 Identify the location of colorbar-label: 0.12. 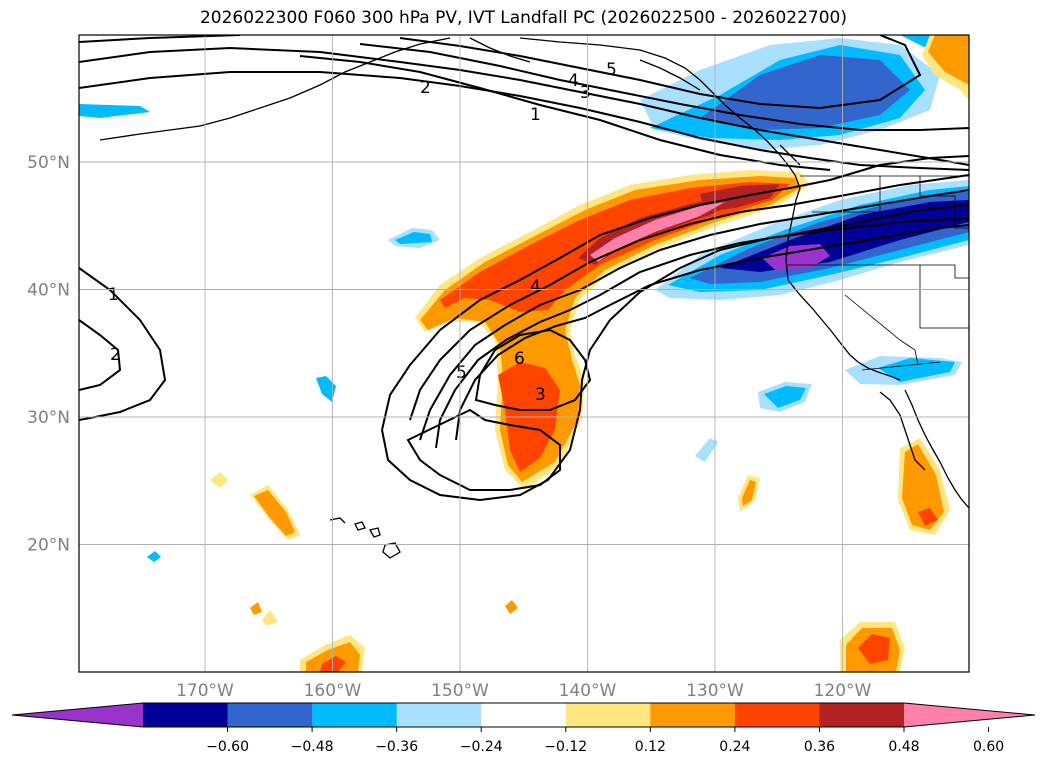
(650, 747).